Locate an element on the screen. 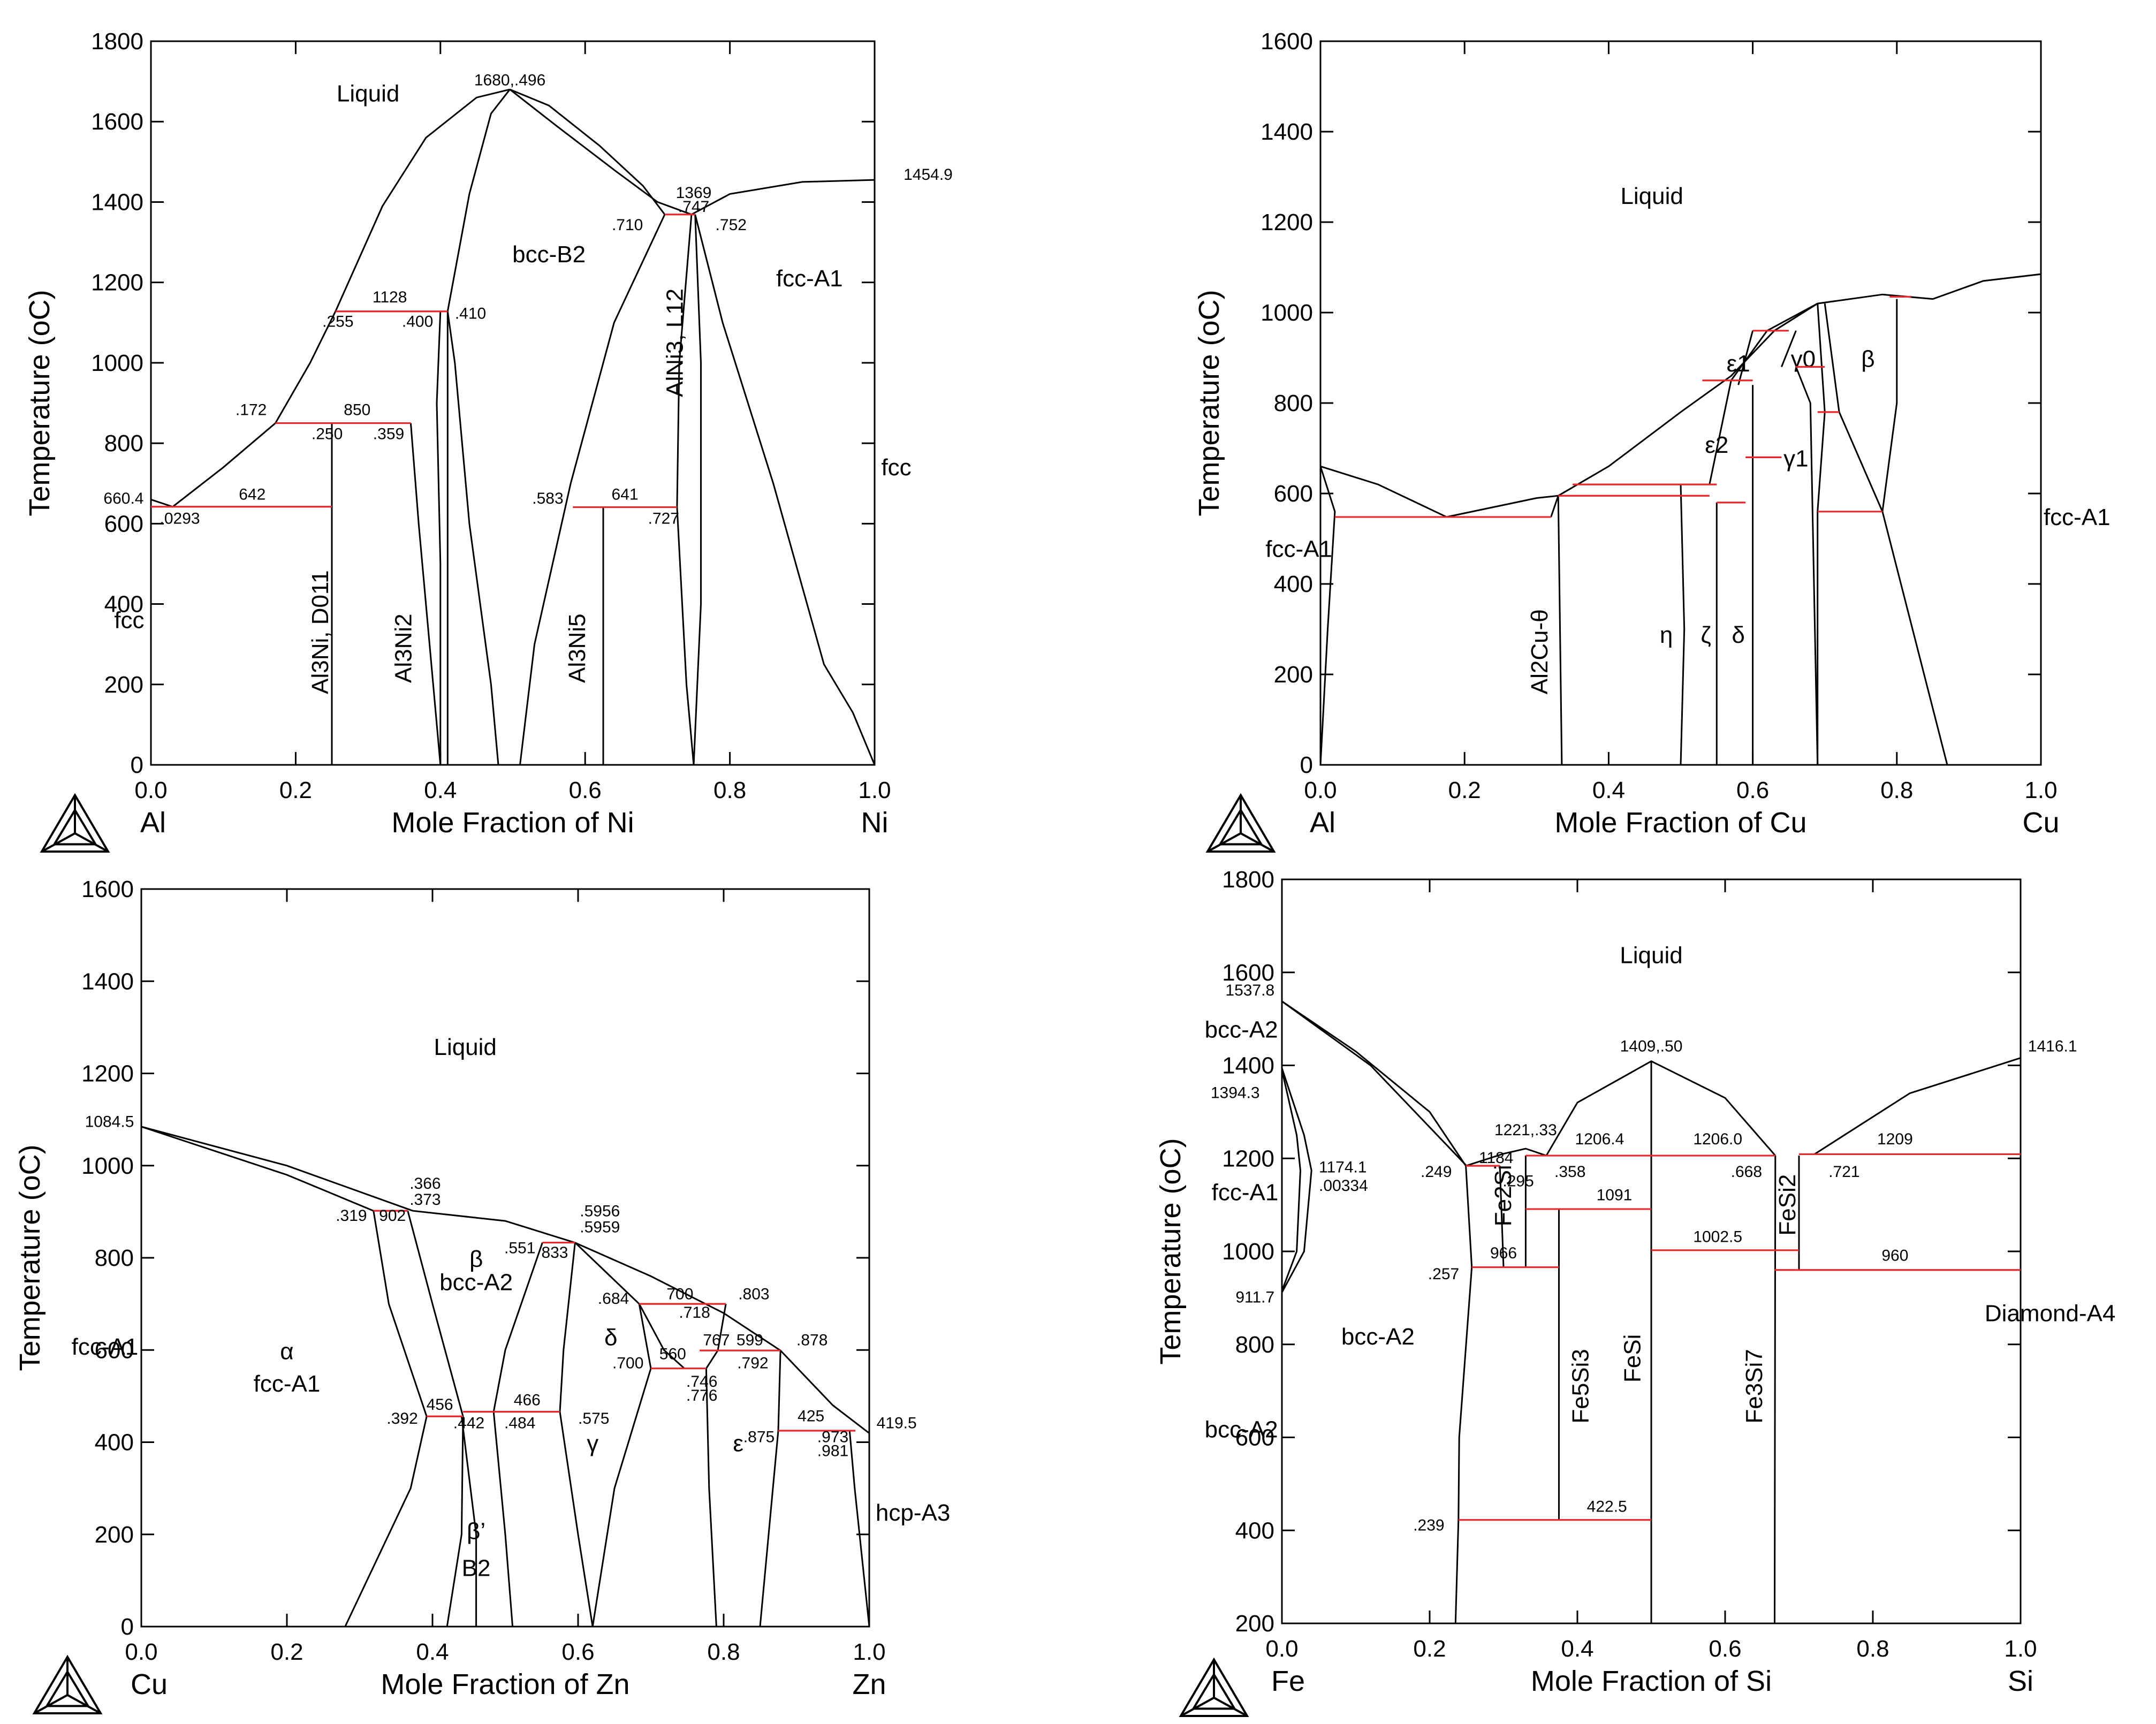 Image resolution: width=2156 pixels, height=1724 pixels. plot-frame is located at coordinates (505, 1258).